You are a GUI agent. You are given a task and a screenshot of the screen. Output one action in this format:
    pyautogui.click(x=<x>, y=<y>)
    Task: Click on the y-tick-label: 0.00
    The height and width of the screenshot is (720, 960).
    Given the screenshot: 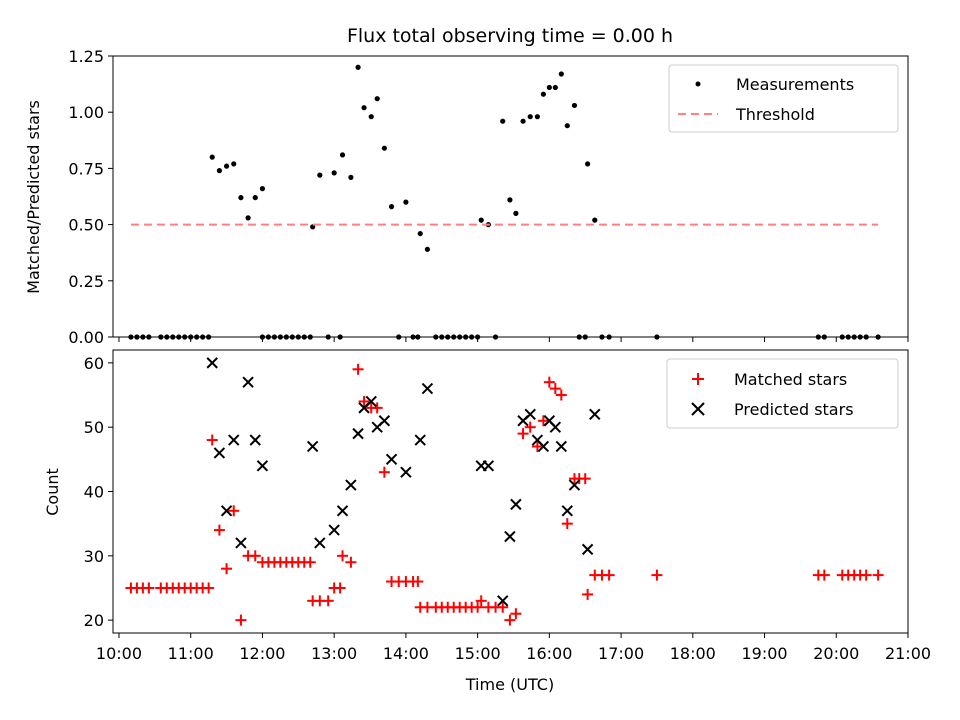 What is the action you would take?
    pyautogui.click(x=86, y=337)
    